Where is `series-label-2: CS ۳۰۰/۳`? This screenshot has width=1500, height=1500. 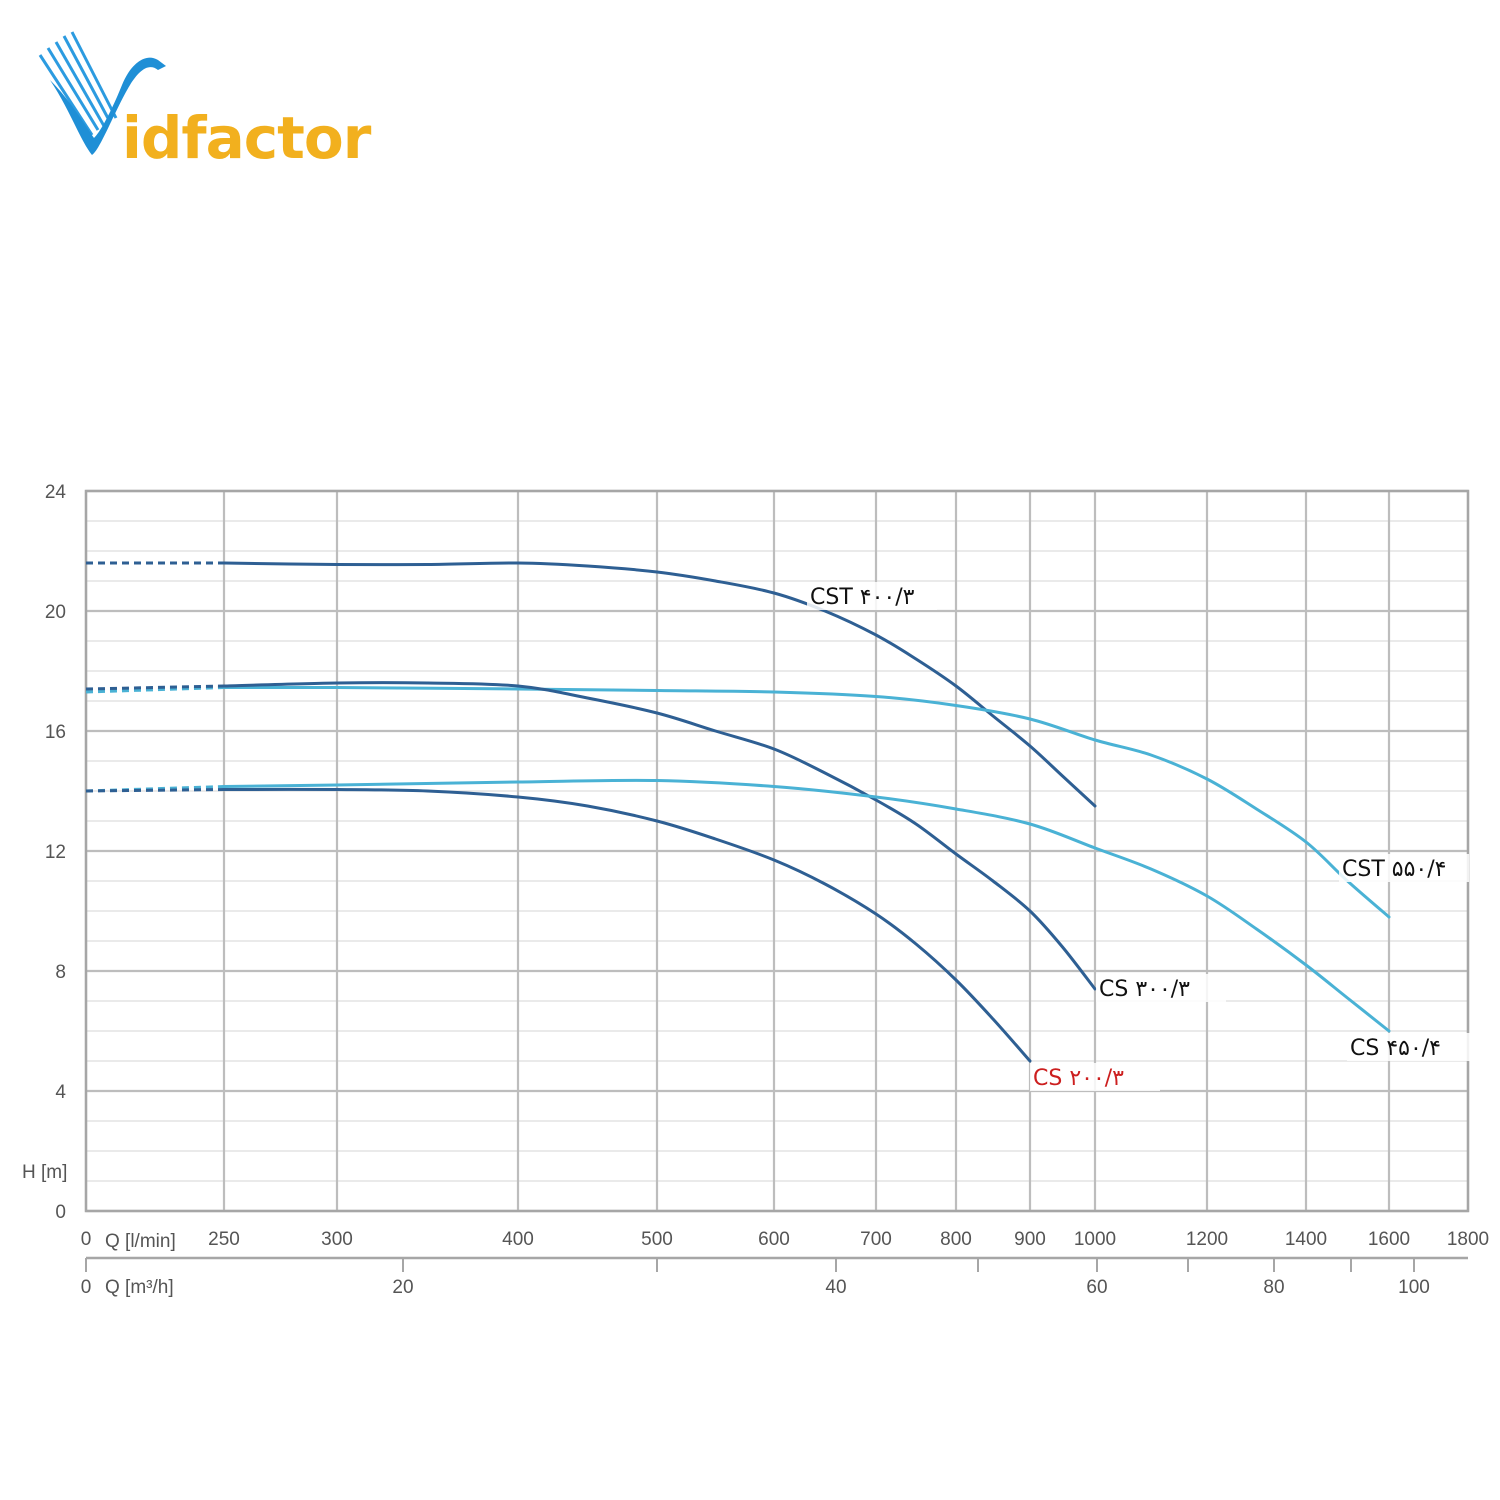
series-label-2: CS ۳۰۰/۳ is located at coordinates (1144, 989).